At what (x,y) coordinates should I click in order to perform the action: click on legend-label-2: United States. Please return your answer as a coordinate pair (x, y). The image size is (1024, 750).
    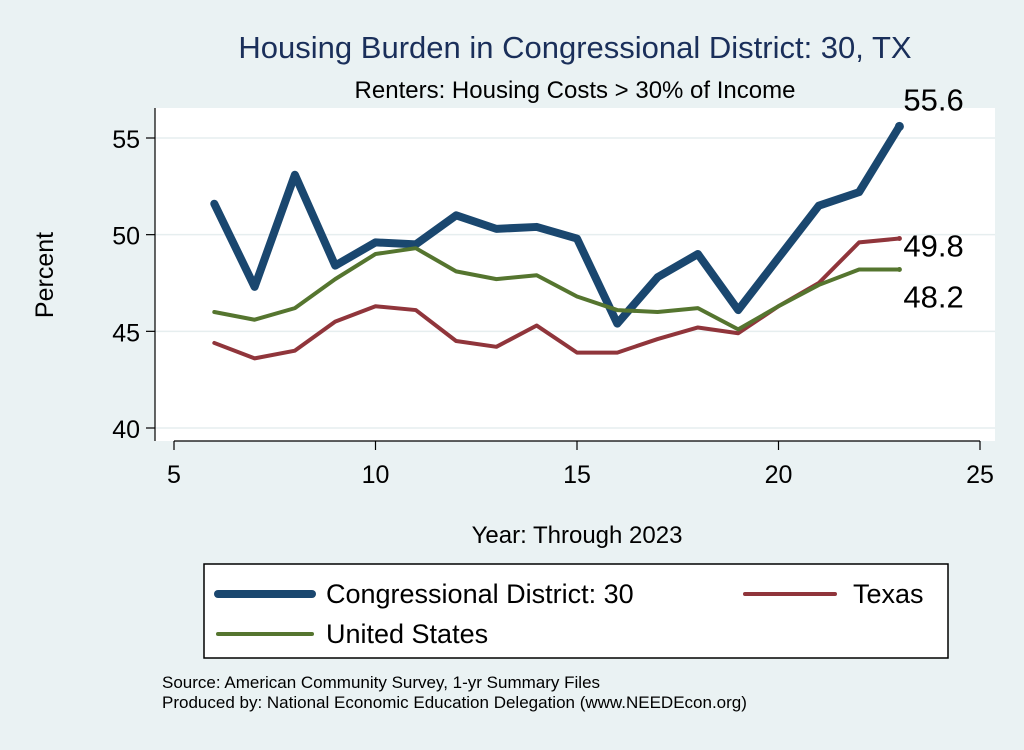
    Looking at the image, I should click on (407, 634).